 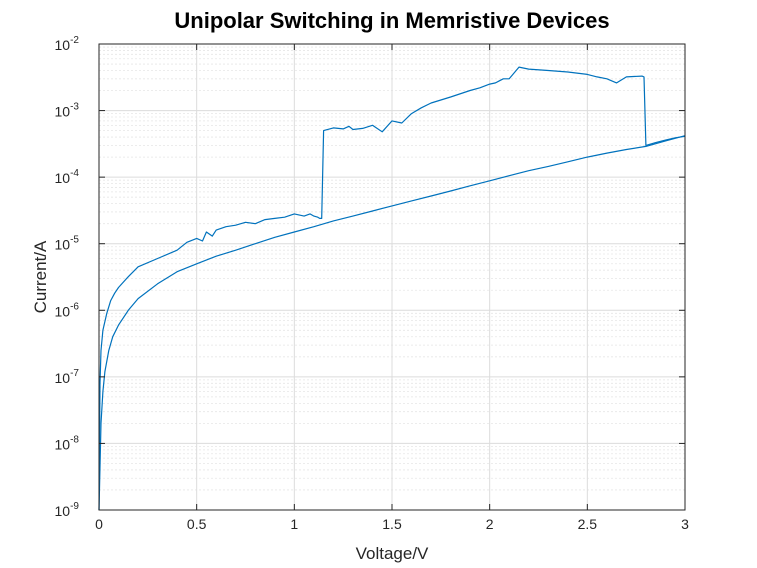 What do you see at coordinates (391, 20) in the screenshot?
I see `chart-title: Unipolar Switching in Memristive Devices` at bounding box center [391, 20].